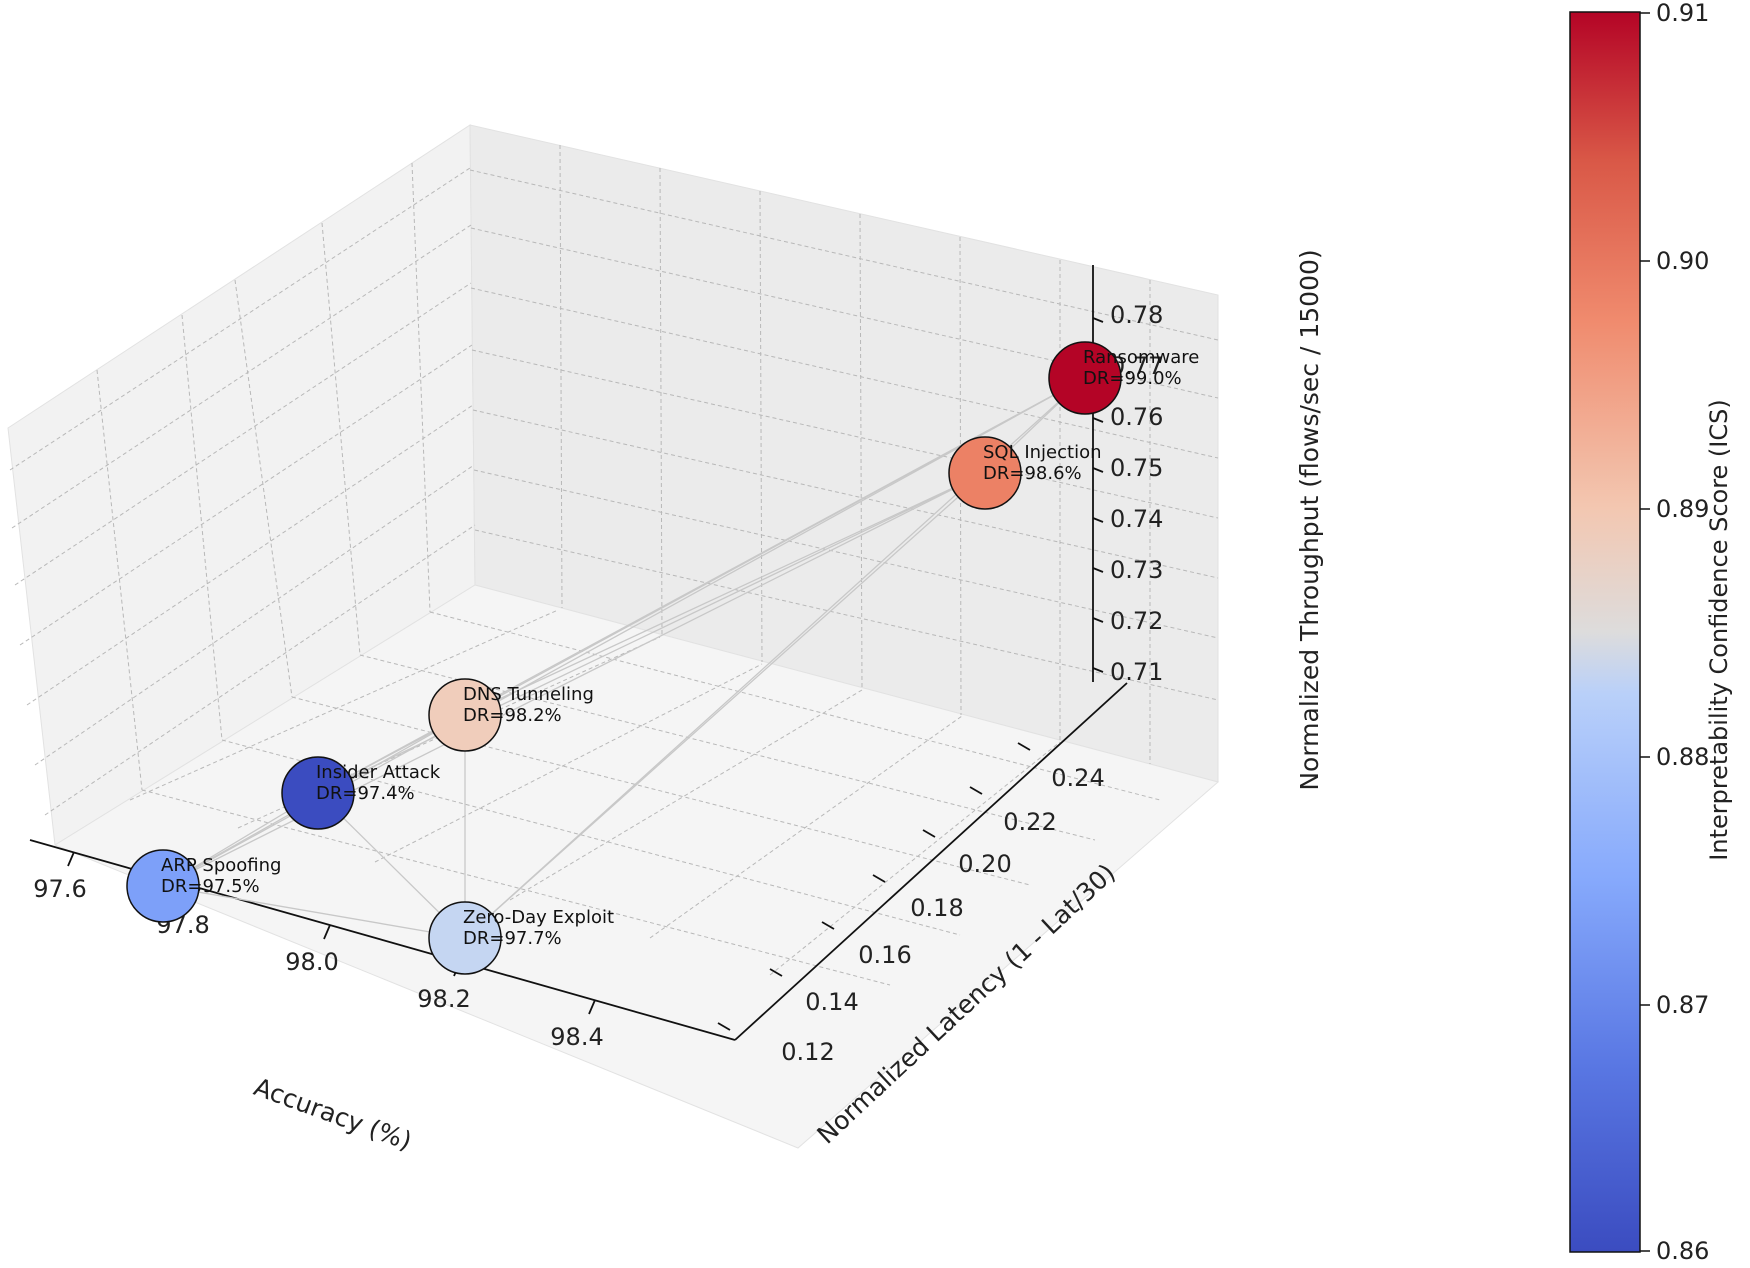  I want to click on point-label-dr: DR=98.6%, so click(1032, 473).